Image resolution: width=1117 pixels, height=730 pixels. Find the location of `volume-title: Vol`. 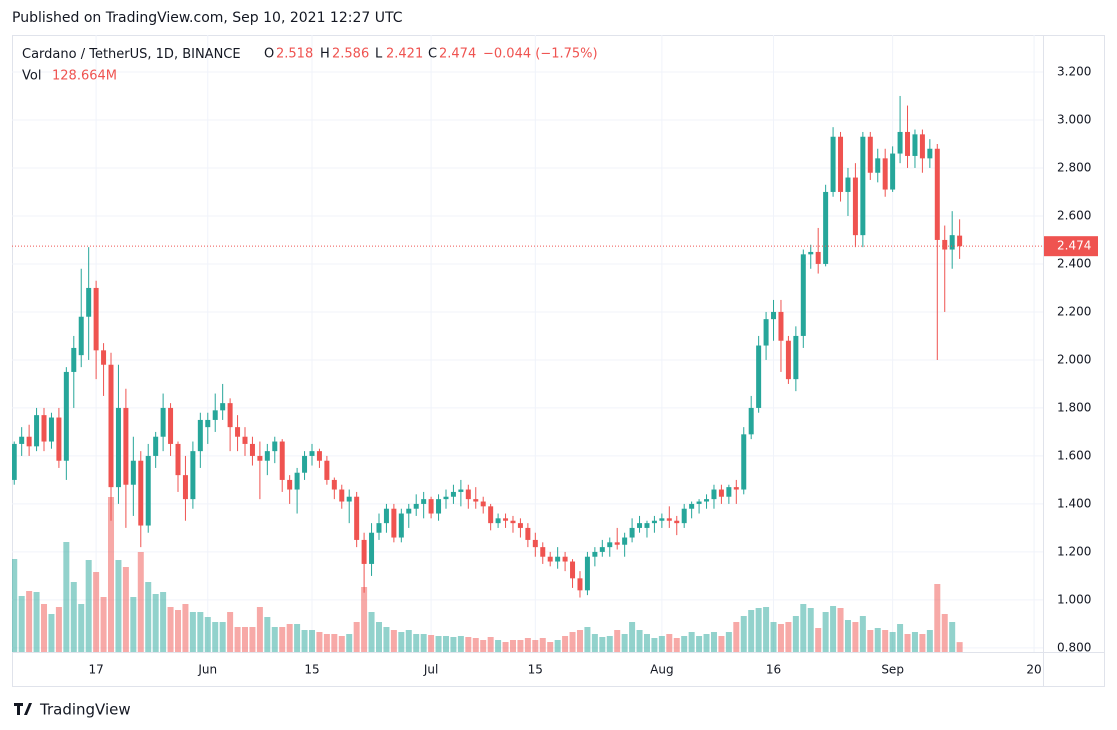

volume-title: Vol is located at coordinates (31, 76).